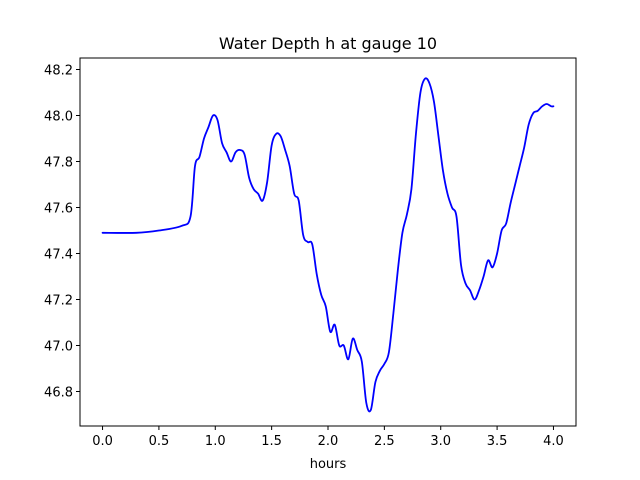  Describe the element at coordinates (58, 209) in the screenshot. I see `y-tick-label: 47.6` at that location.